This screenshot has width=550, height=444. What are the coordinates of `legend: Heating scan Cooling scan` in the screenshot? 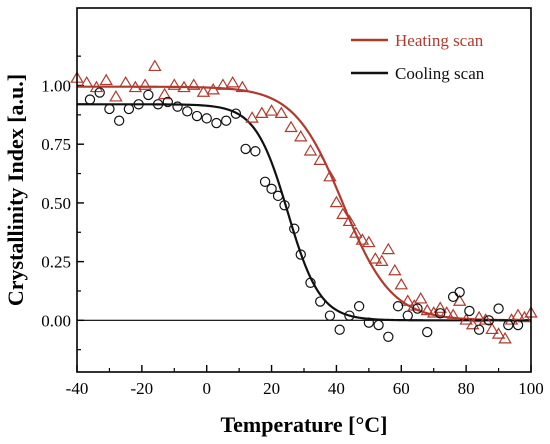 It's located at (418, 57).